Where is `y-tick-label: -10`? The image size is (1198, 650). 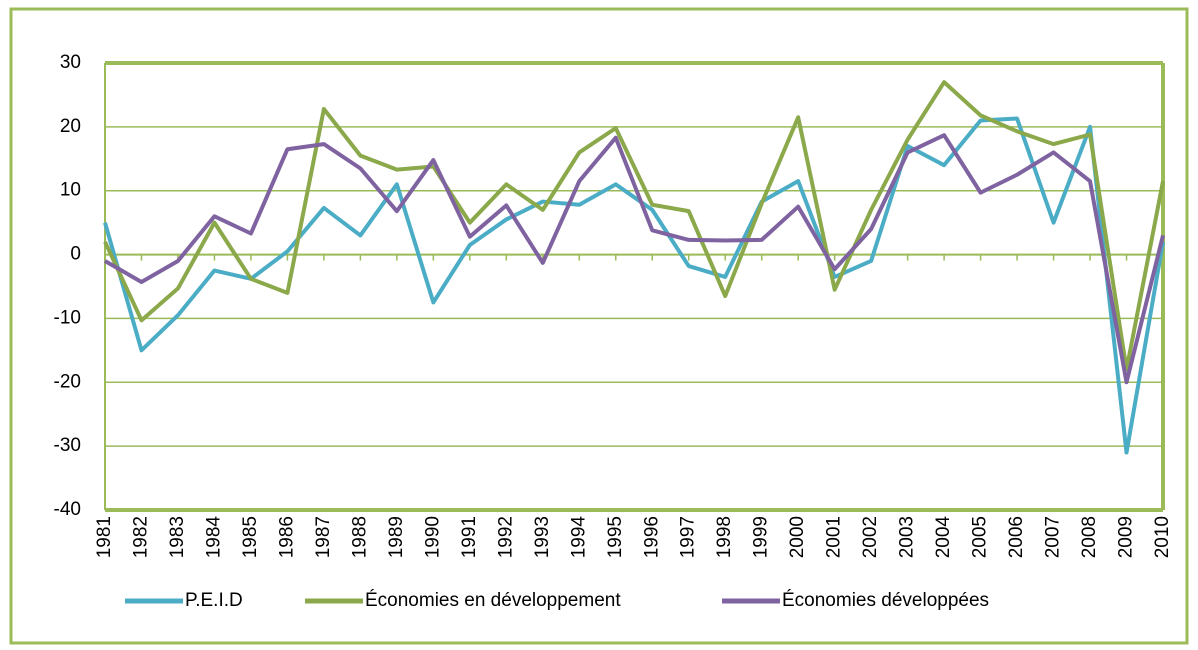
y-tick-label: -10 is located at coordinates (67, 317).